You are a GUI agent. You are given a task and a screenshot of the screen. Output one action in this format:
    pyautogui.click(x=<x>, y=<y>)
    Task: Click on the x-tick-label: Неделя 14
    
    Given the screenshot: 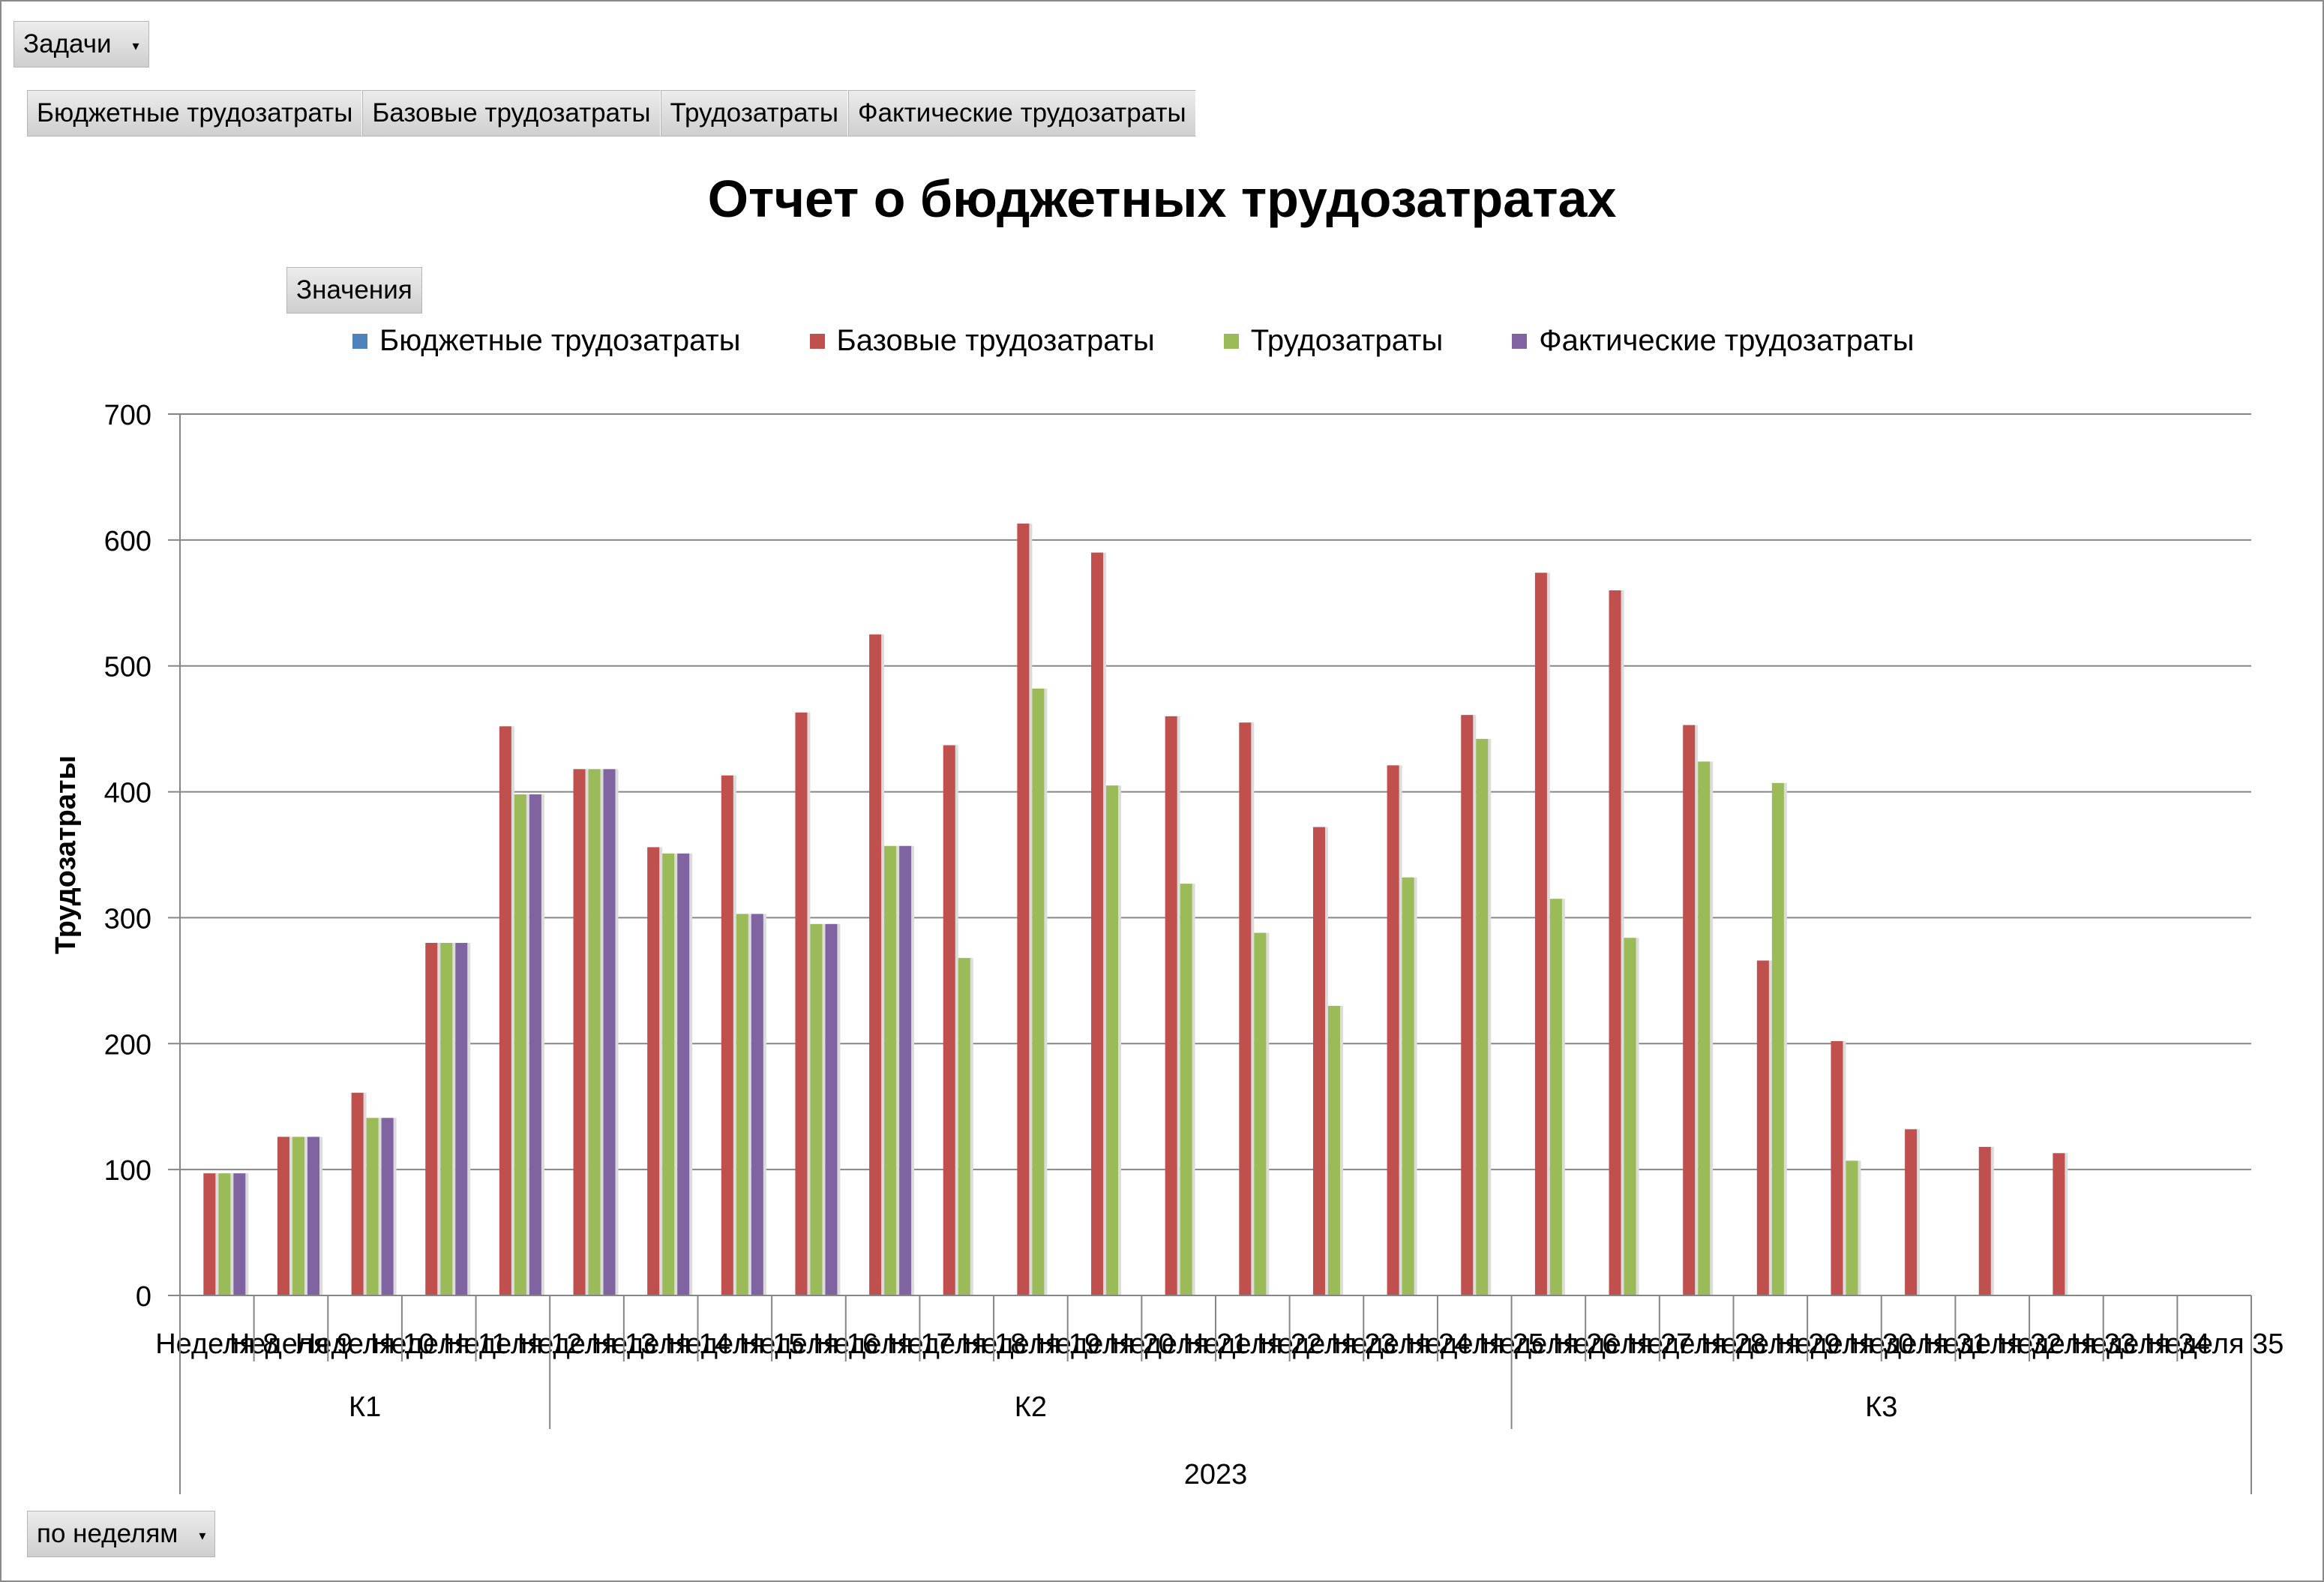 What is the action you would take?
    pyautogui.click(x=660, y=1344)
    